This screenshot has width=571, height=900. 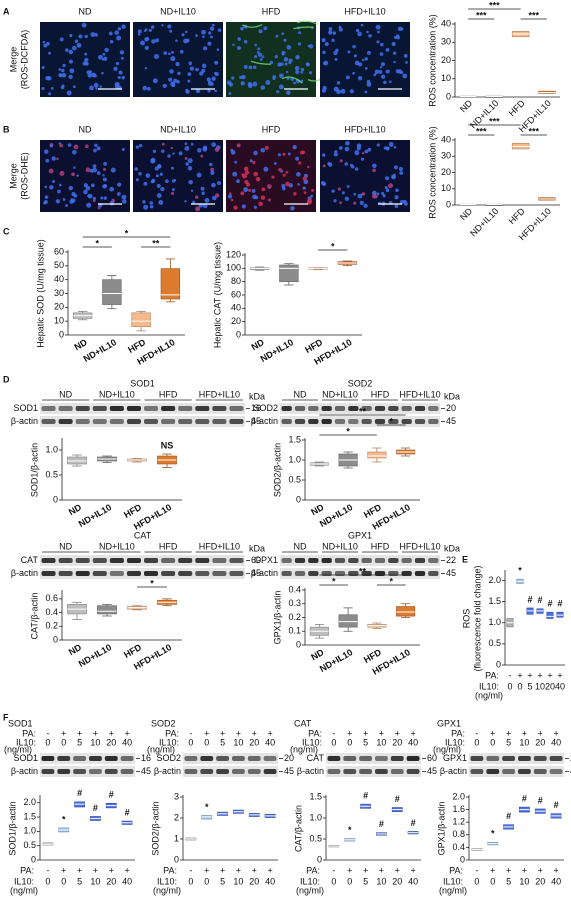 I want to click on blot-band-strip, so click(x=360, y=573).